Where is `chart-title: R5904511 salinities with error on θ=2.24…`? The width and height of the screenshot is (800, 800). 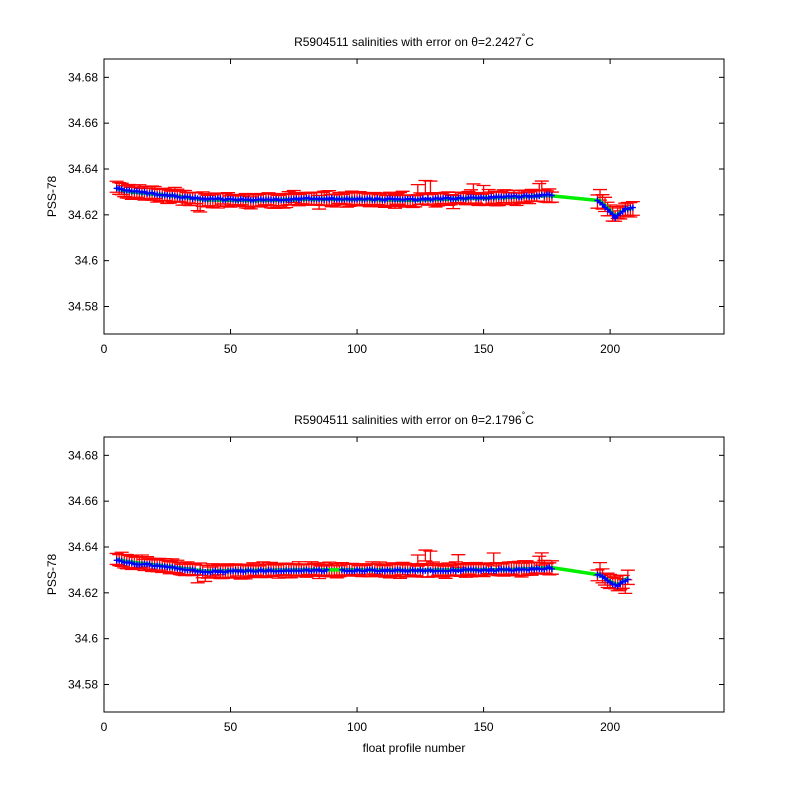 chart-title: R5904511 salinities with error on θ=2.24… is located at coordinates (414, 40).